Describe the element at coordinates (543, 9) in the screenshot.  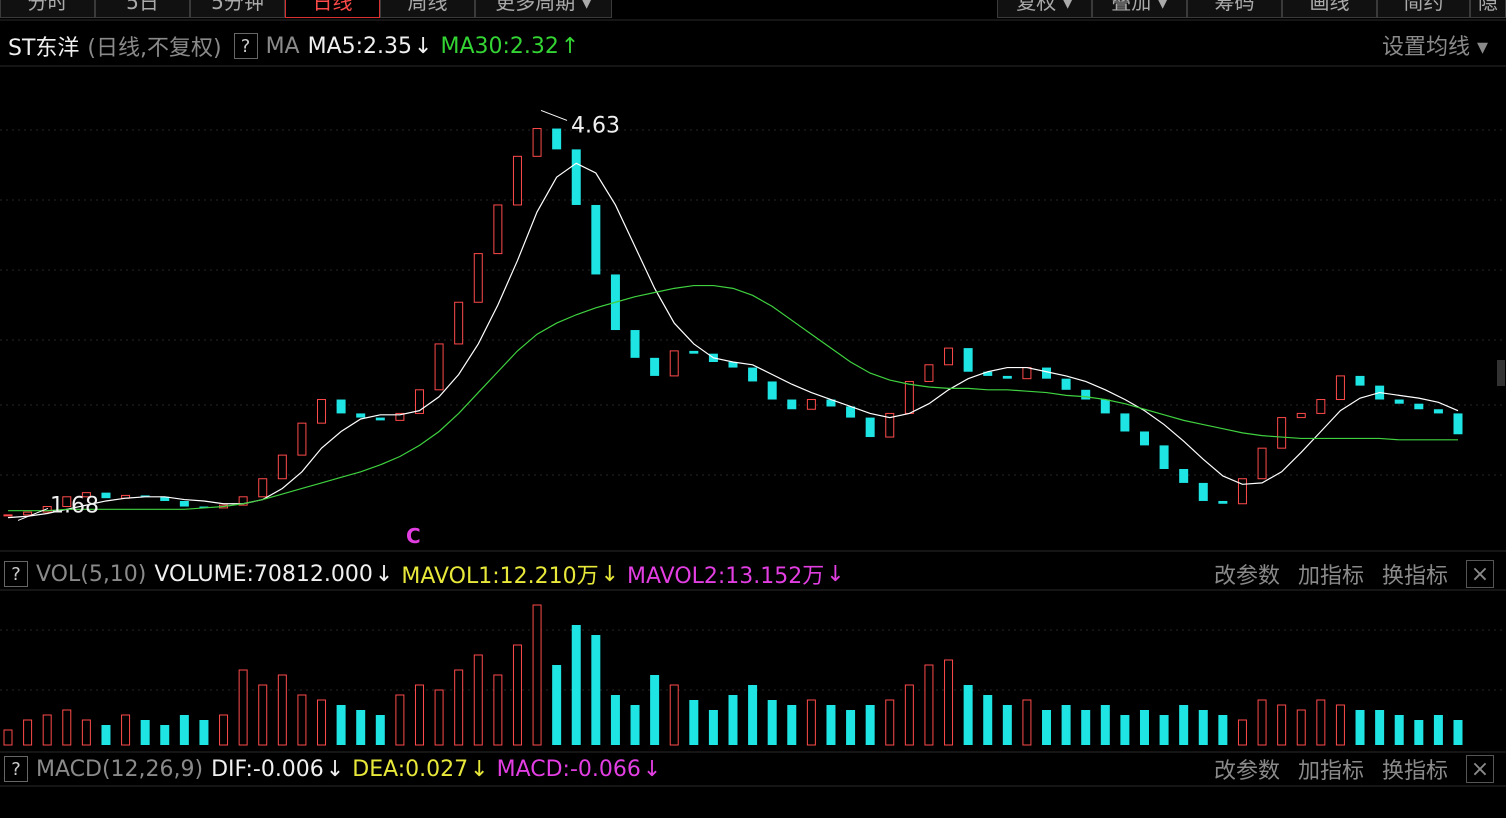
I see `tab: 更多周期 ▾` at that location.